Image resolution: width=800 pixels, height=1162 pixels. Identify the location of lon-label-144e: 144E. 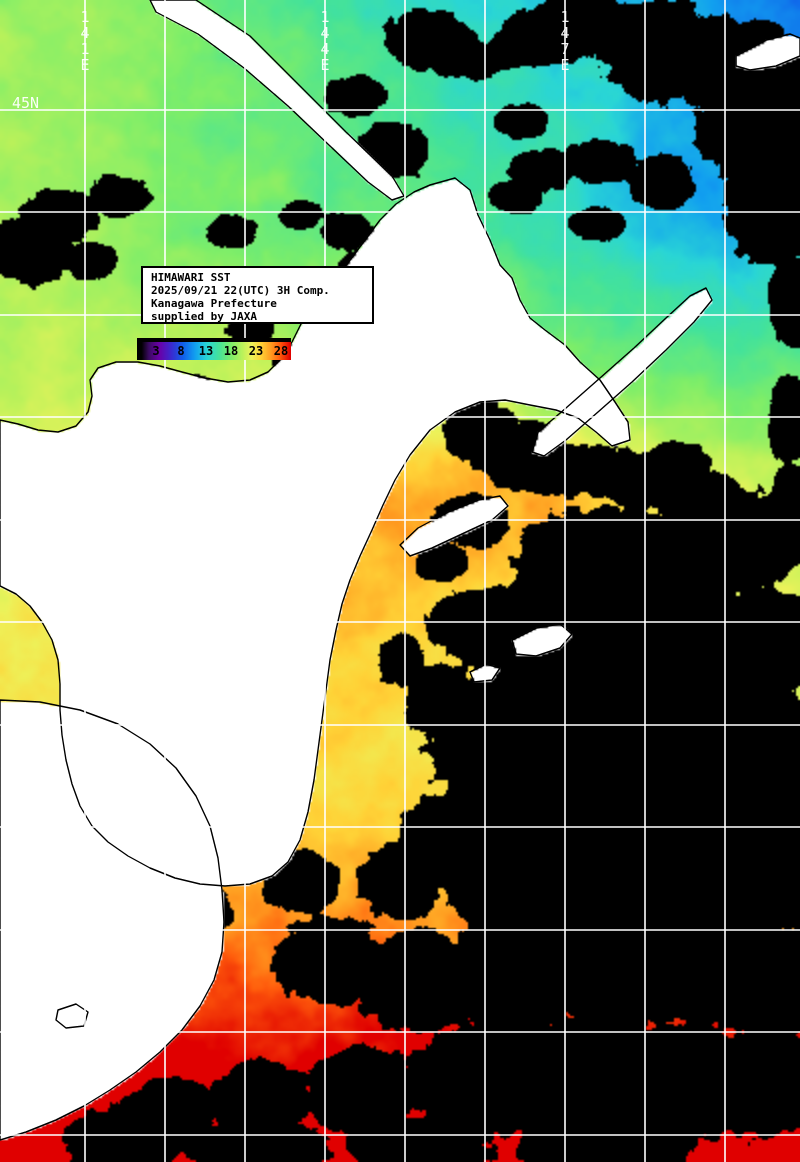
(325, 40).